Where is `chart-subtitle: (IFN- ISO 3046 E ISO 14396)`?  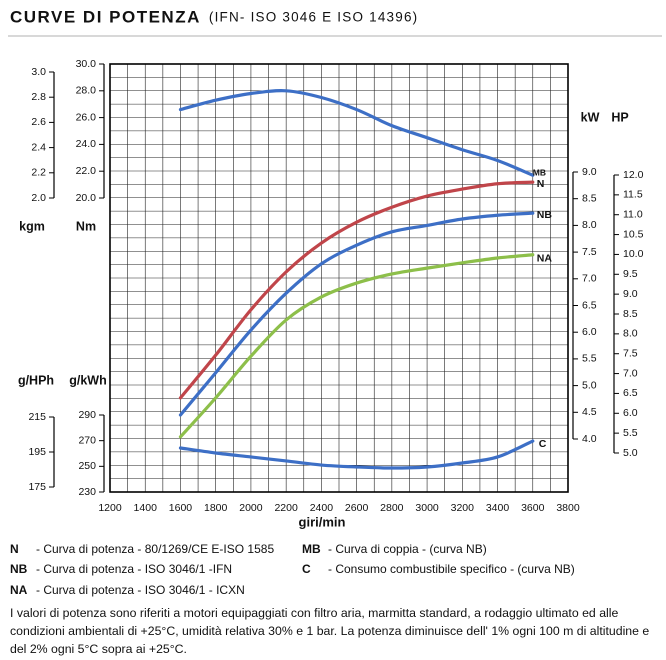 chart-subtitle: (IFN- ISO 3046 E ISO 14396) is located at coordinates (313, 17).